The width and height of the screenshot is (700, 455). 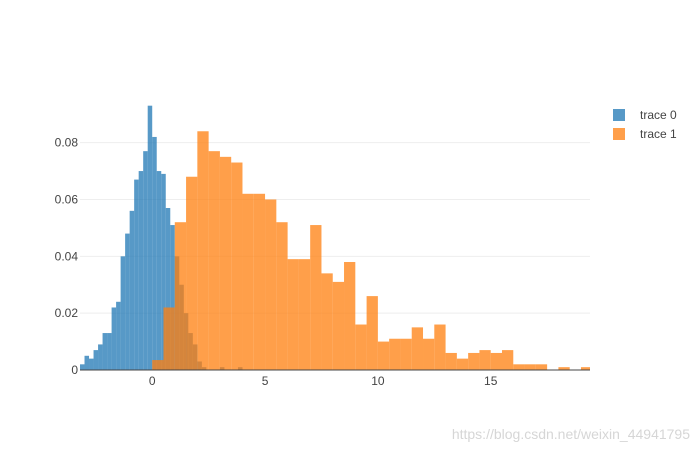 I want to click on legend-item-1: trace 1, so click(x=645, y=134).